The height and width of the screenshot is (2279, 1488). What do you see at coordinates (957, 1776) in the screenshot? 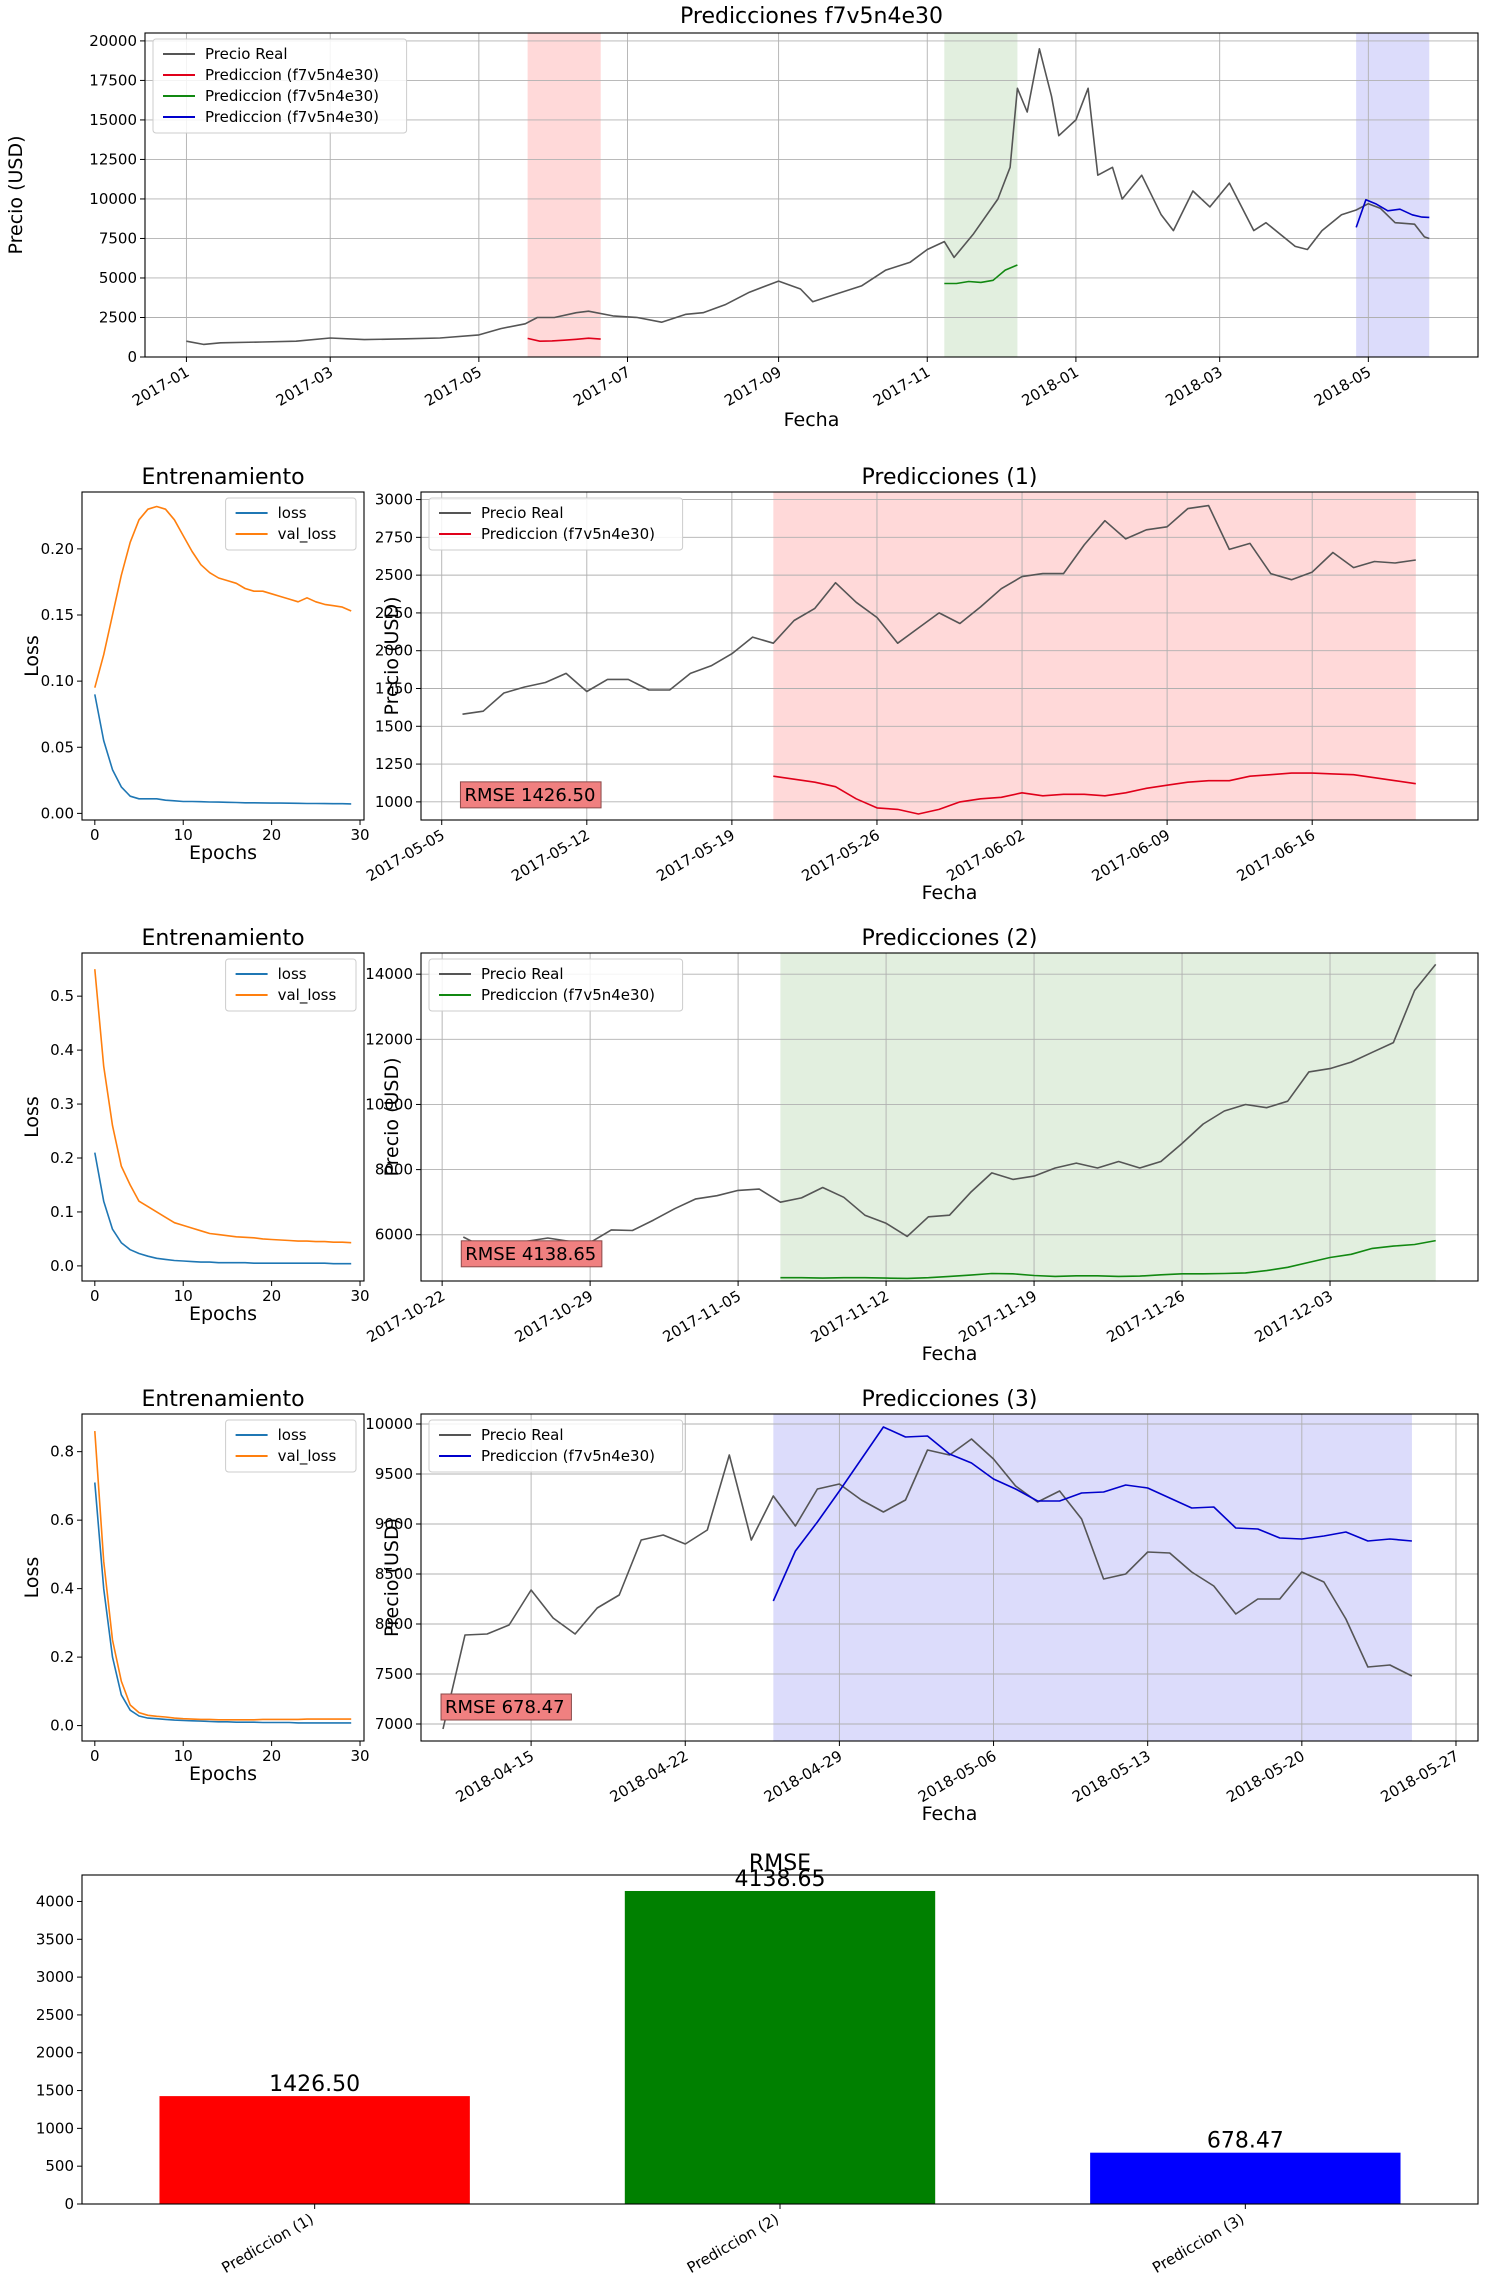
I see `x-tick-label: 2018-05-06` at bounding box center [957, 1776].